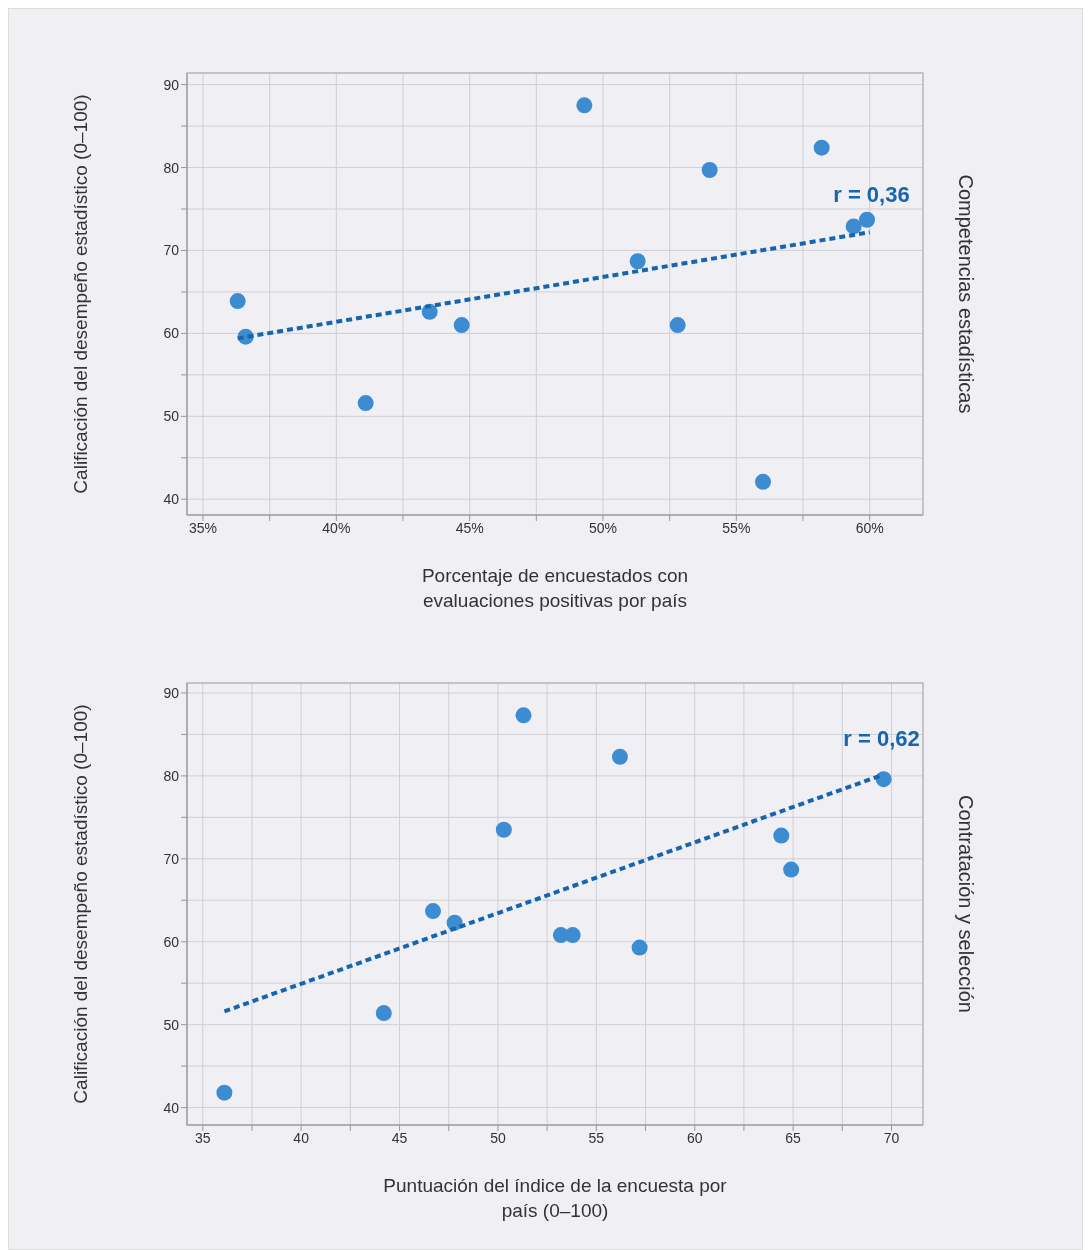  I want to click on x-tick-label: 45, so click(399, 1137).